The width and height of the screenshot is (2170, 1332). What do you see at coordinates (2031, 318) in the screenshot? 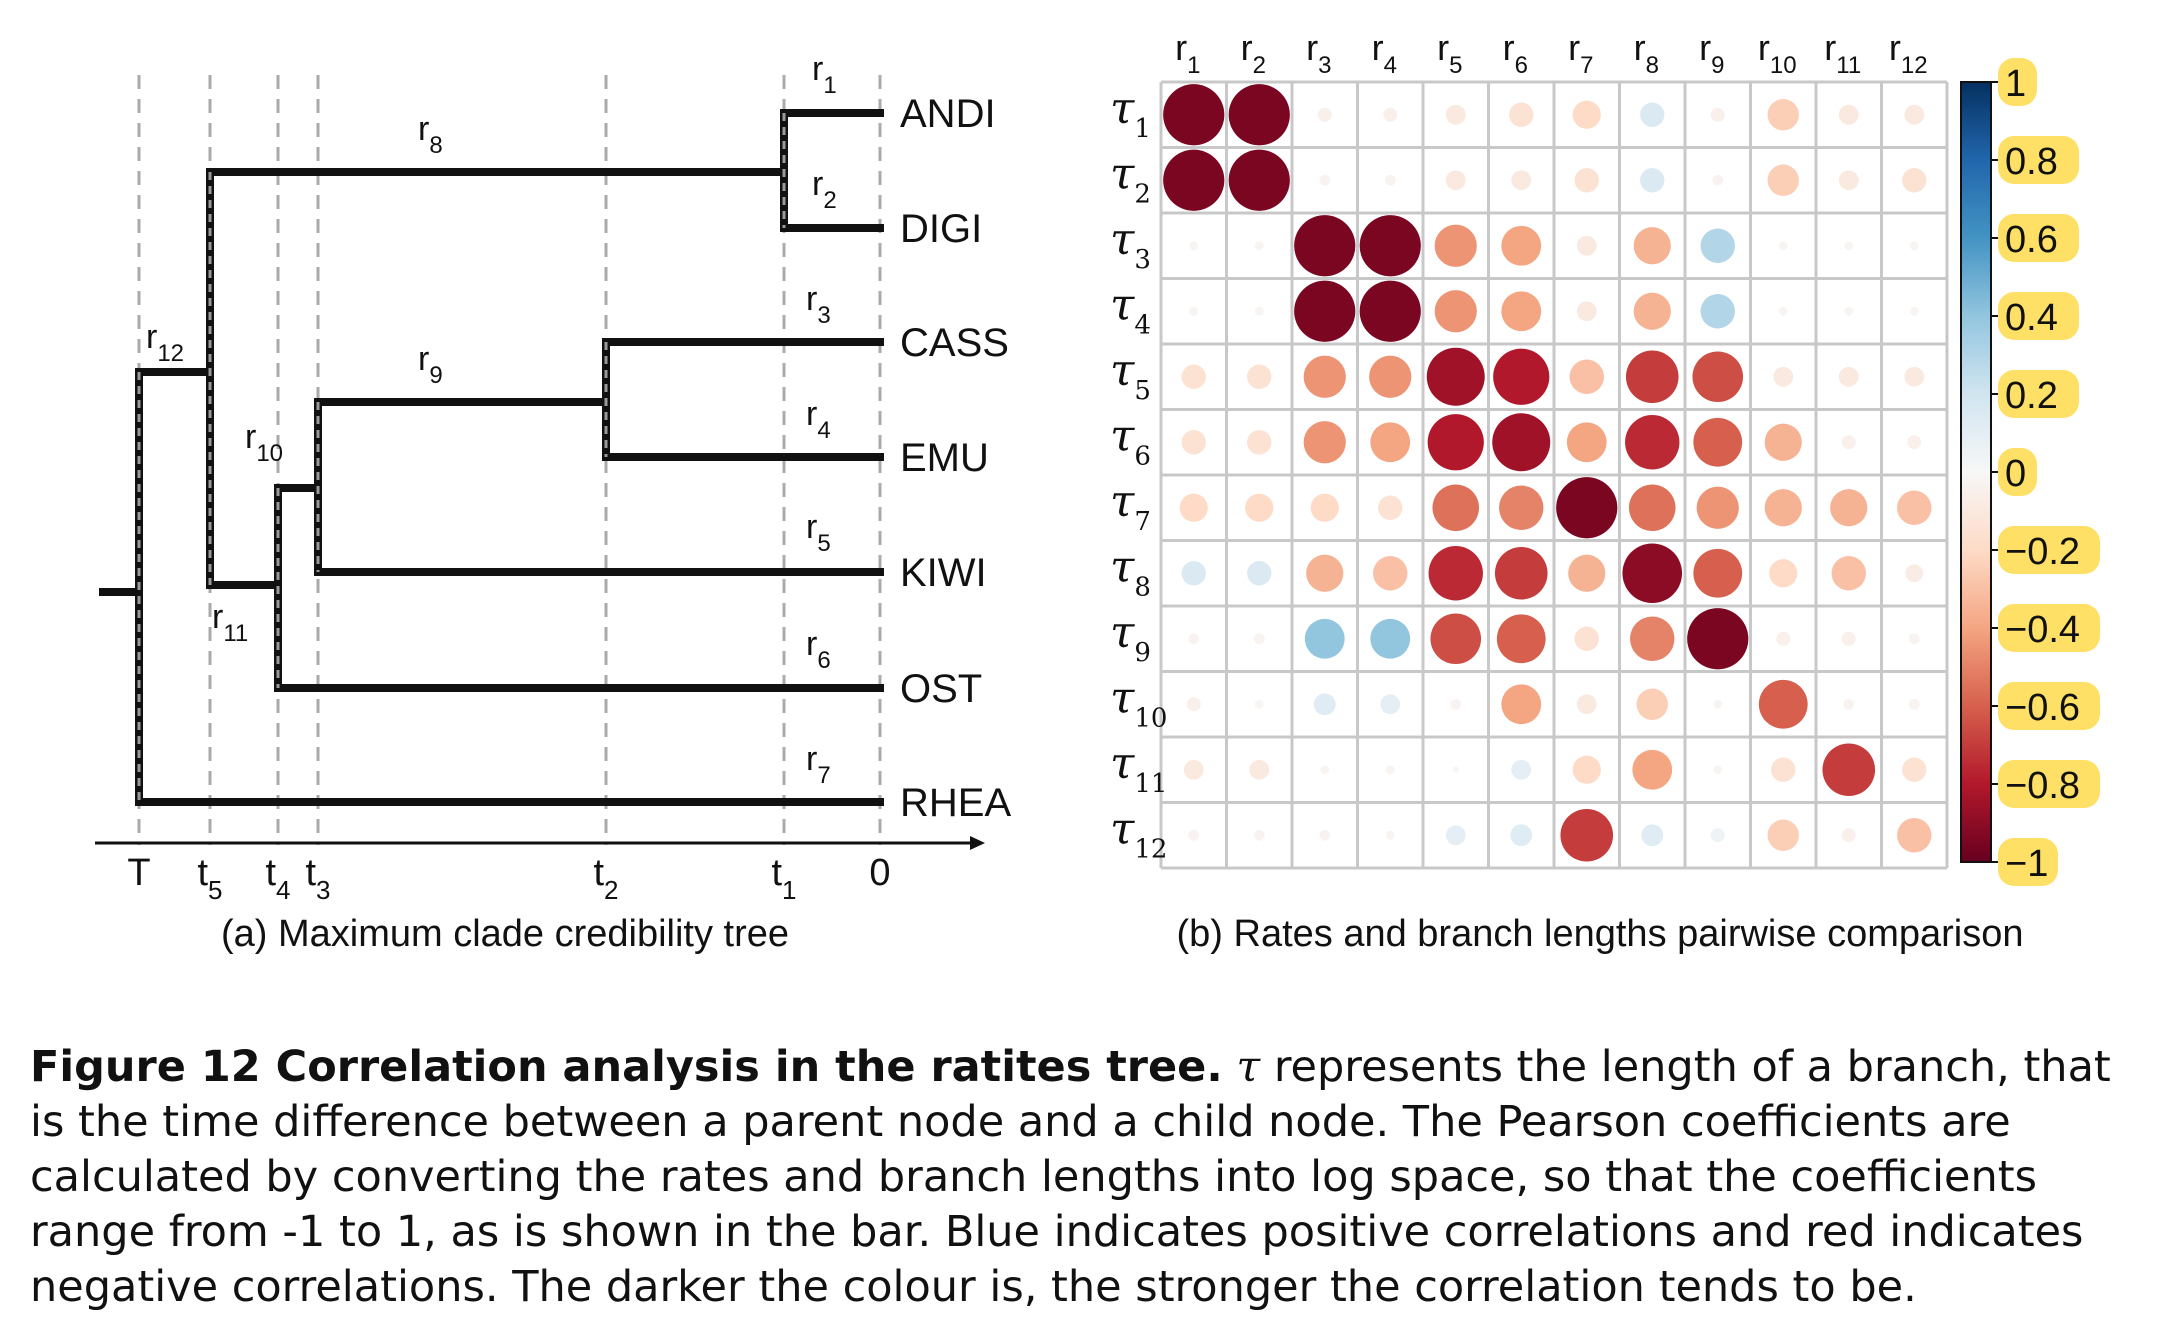
I see `colorbar-tick-label: 0.4` at bounding box center [2031, 318].